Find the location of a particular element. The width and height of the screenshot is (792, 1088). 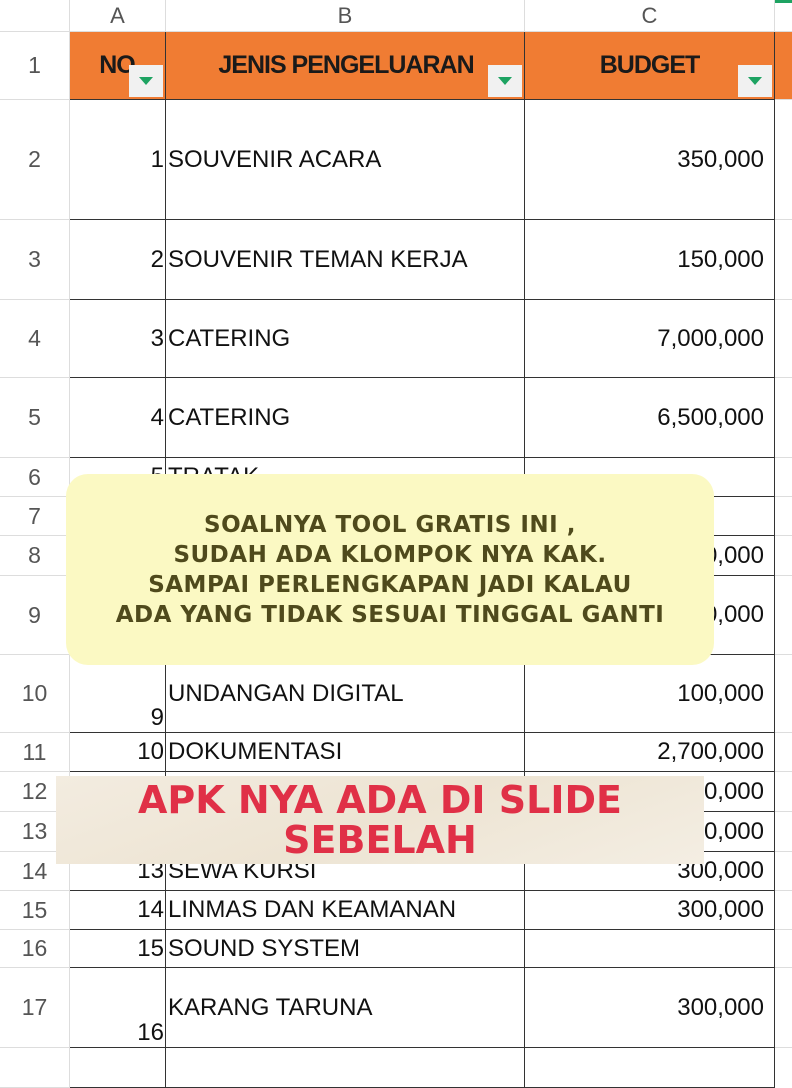

cell-no: 9 is located at coordinates (118, 694).